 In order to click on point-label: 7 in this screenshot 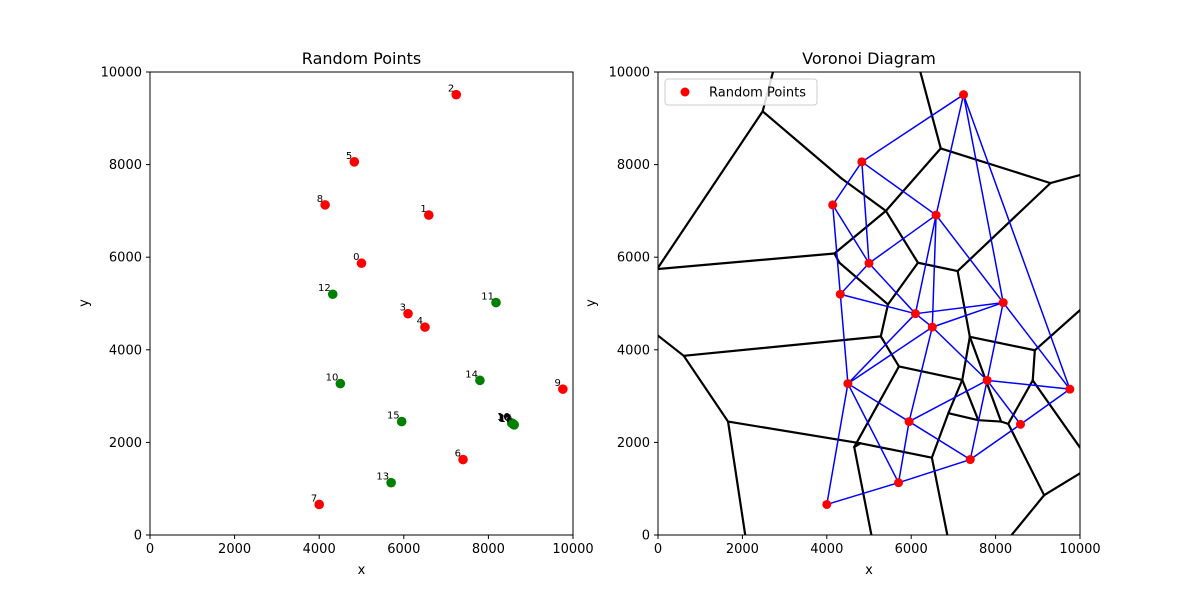, I will do `click(314, 498)`.